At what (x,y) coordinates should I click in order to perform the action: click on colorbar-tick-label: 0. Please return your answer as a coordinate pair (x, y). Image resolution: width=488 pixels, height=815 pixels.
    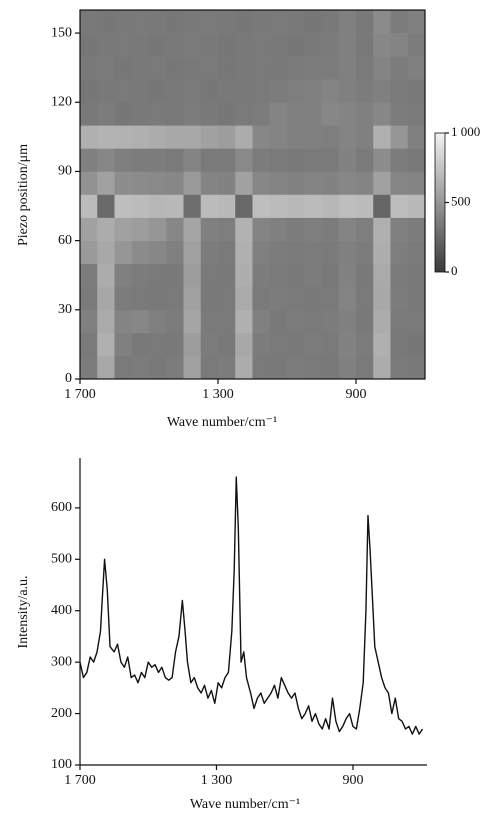
    Looking at the image, I should click on (454, 270).